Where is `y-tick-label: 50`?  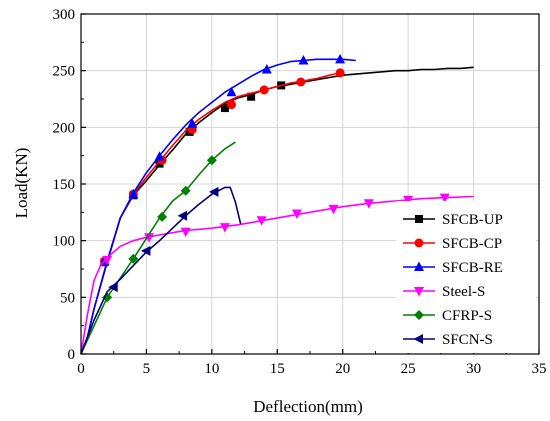
y-tick-label: 50 is located at coordinates (67, 298).